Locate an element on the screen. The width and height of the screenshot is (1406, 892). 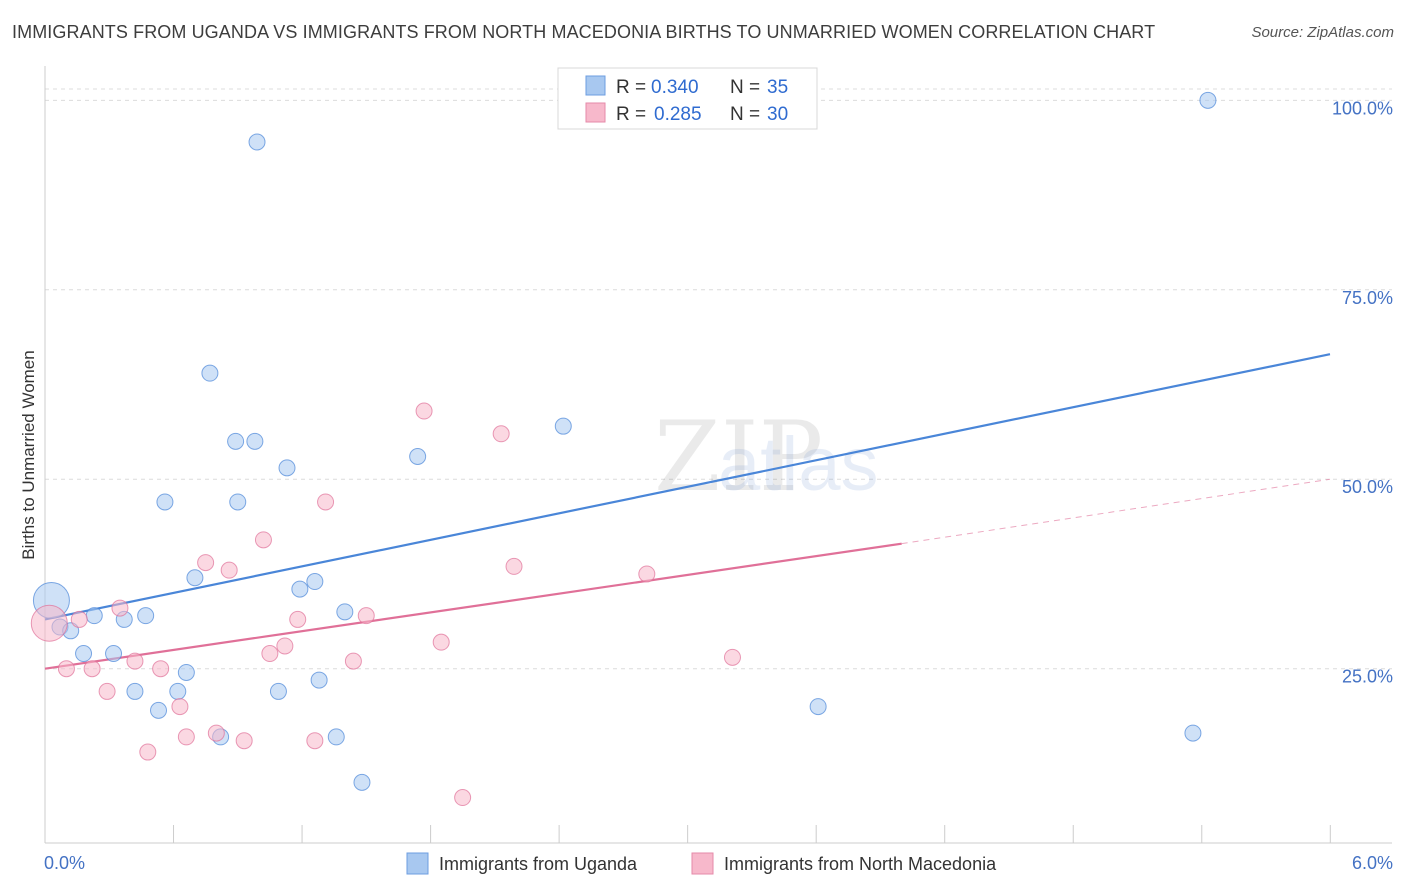
legend-r-value-uganda: 0.340 is located at coordinates (675, 87).